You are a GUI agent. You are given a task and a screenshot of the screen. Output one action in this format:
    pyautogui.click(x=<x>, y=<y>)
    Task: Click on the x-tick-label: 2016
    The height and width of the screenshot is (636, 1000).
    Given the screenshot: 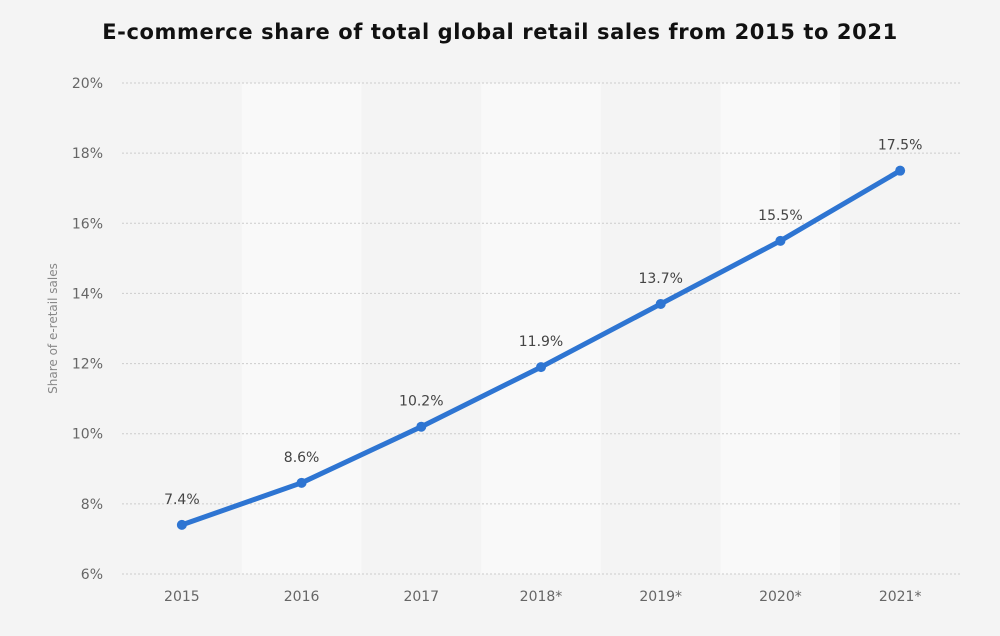 What is the action you would take?
    pyautogui.click(x=302, y=597)
    